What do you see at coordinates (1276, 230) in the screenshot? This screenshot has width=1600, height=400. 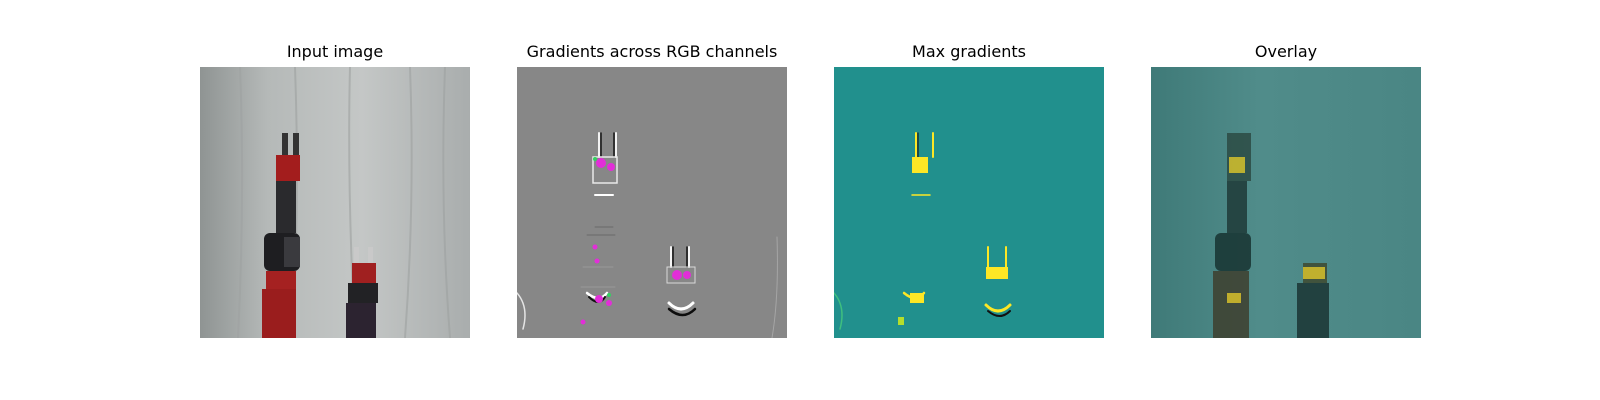 I see `overlay-highlights` at bounding box center [1276, 230].